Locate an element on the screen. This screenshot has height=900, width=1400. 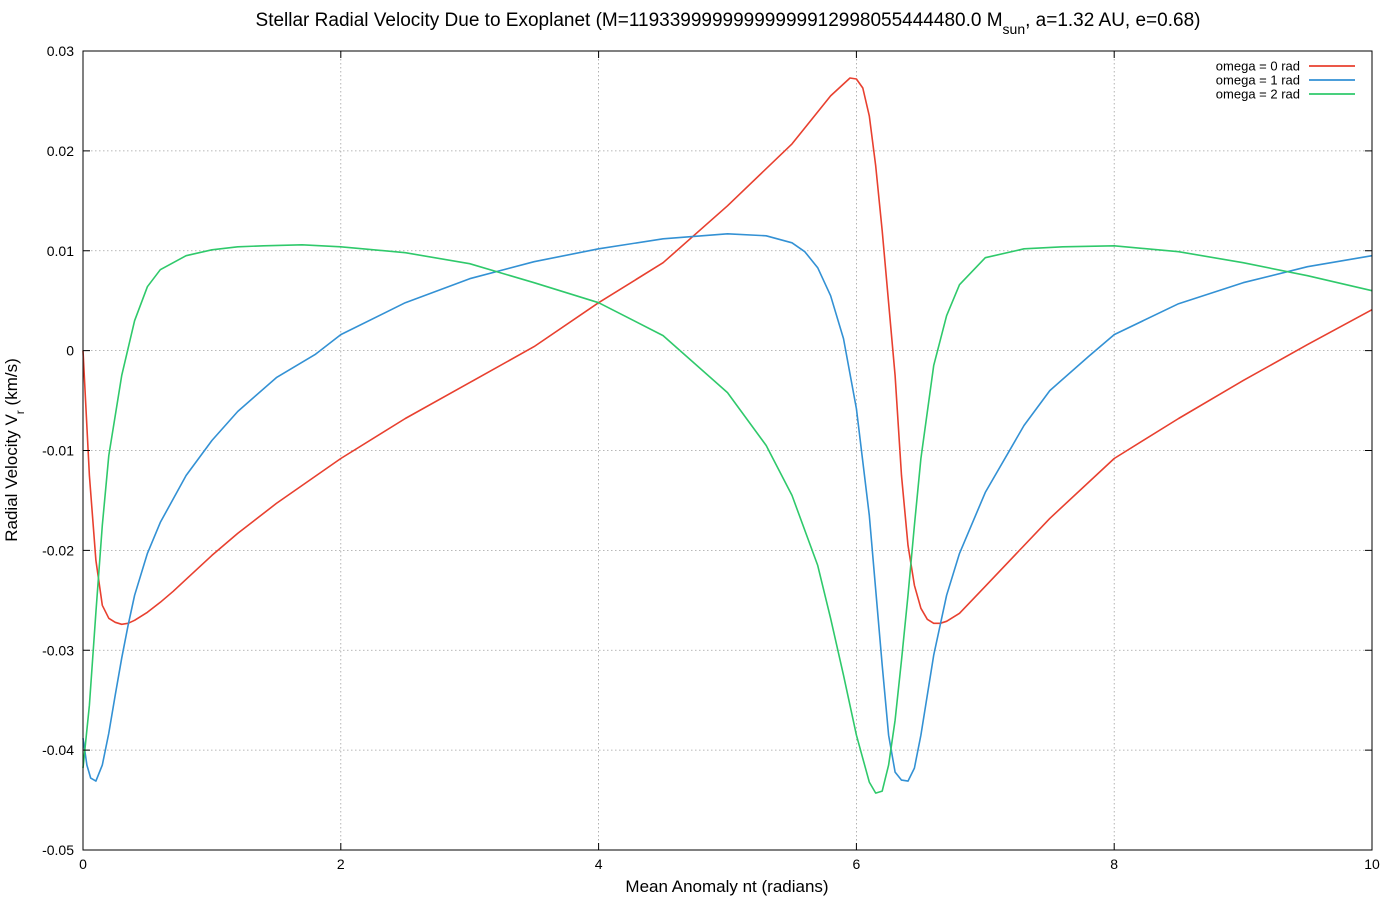
y-tick-label: -0.05 is located at coordinates (58, 850).